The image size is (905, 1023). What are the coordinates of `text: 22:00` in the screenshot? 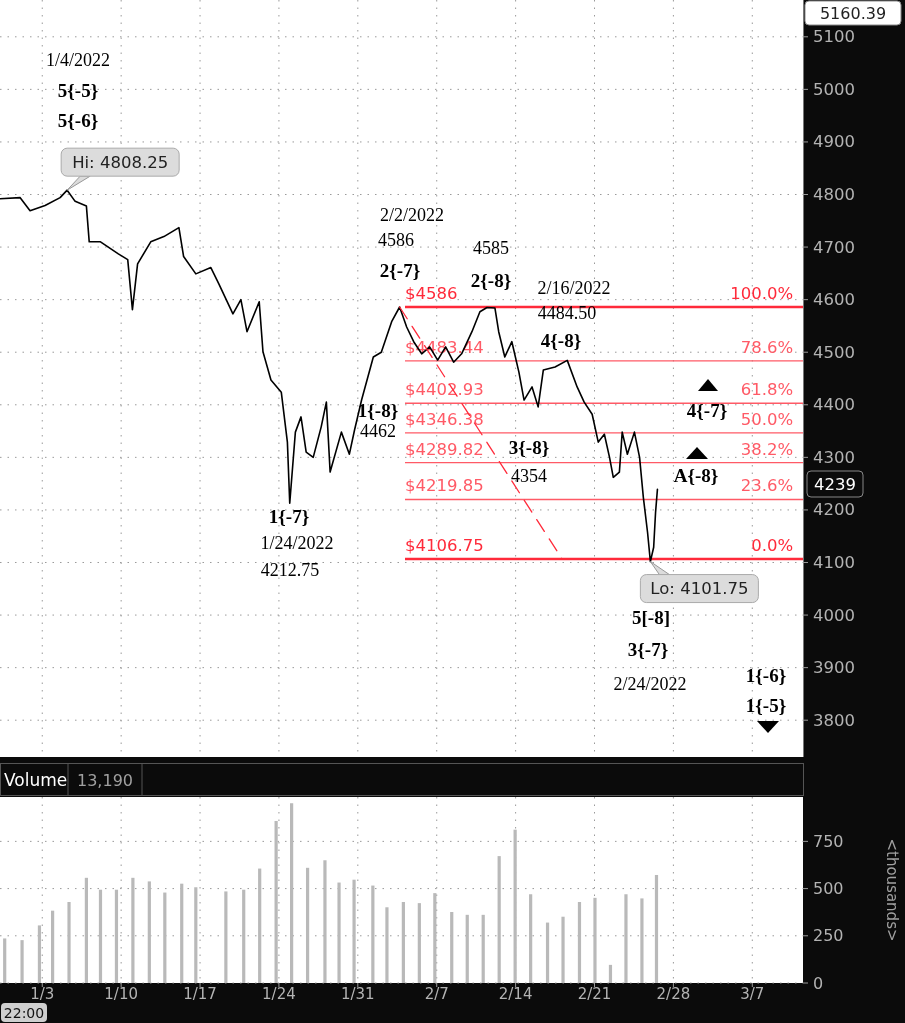 It's located at (24, 1013).